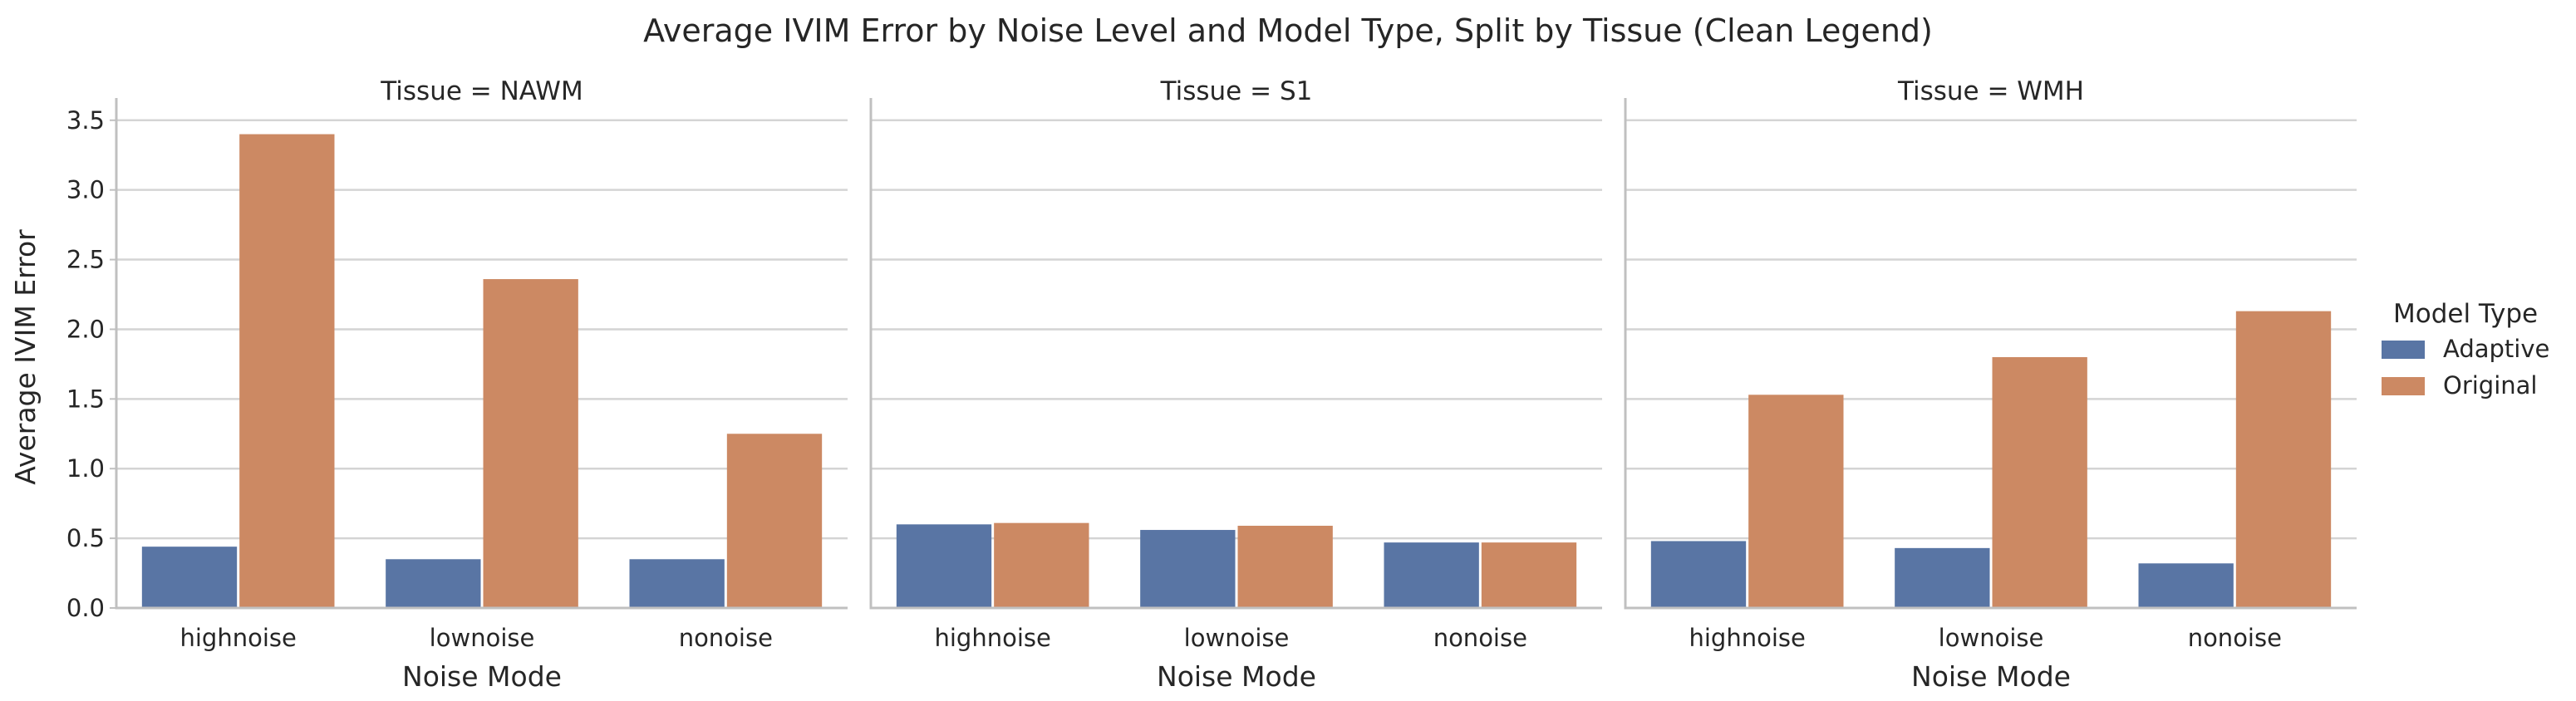 Image resolution: width=2576 pixels, height=701 pixels. I want to click on legend-title: Model Type, so click(2465, 314).